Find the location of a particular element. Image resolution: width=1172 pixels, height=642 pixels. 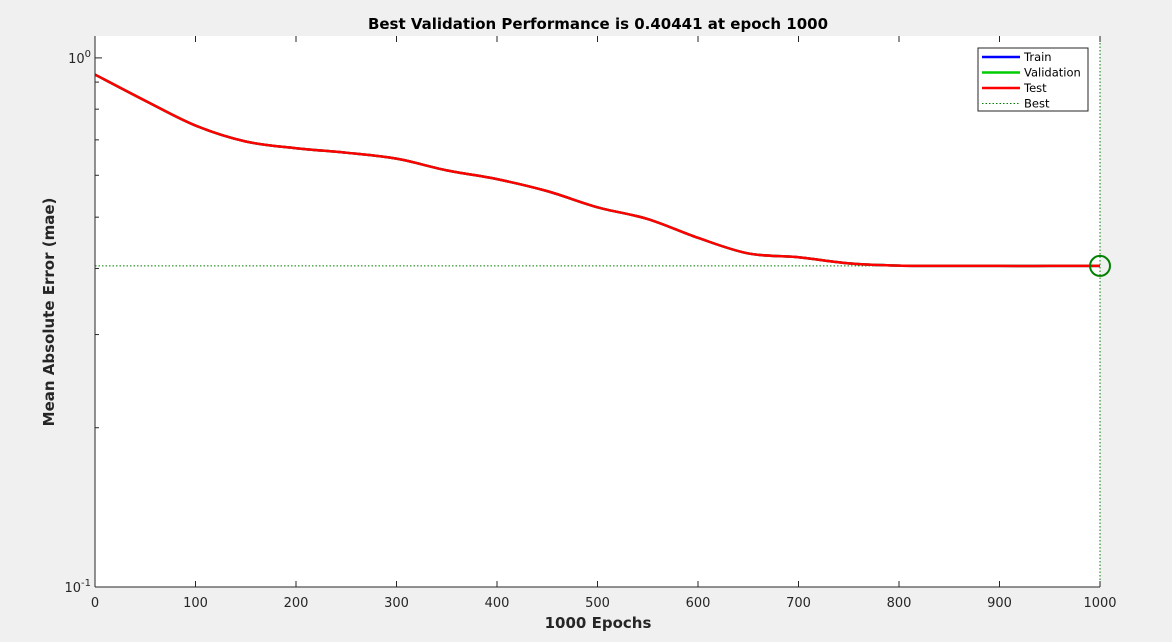

legend-label: Validation is located at coordinates (1052, 73).